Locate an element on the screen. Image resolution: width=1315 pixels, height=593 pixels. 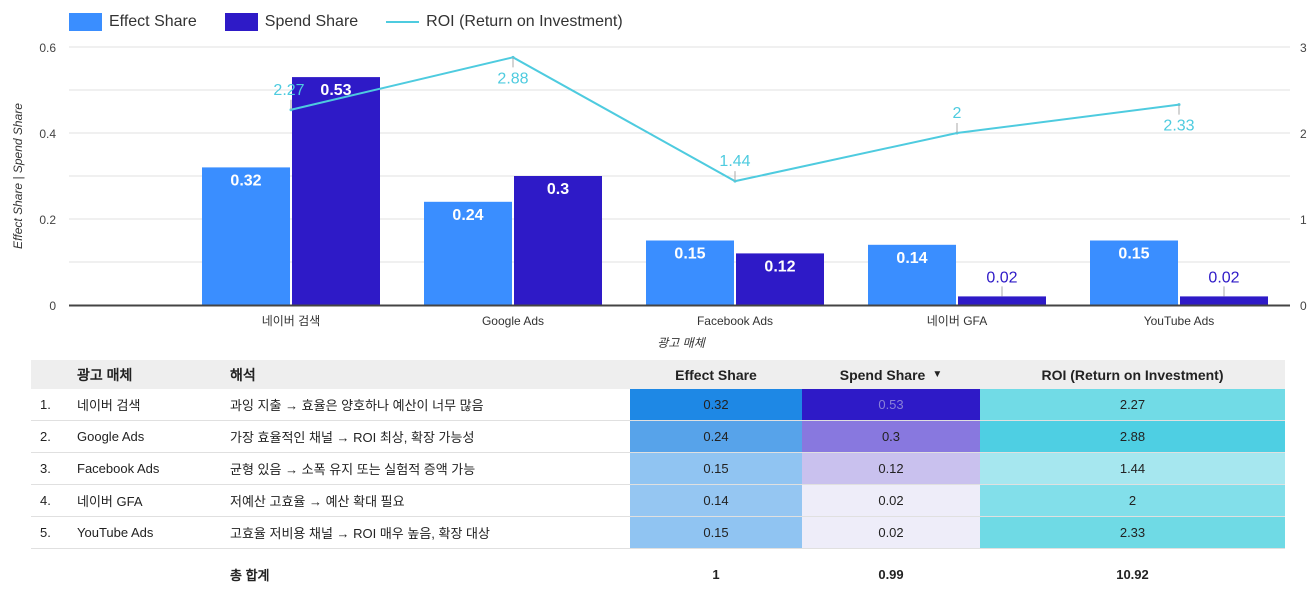
legend-item-effect-share: Effect Share is located at coordinates (133, 22).